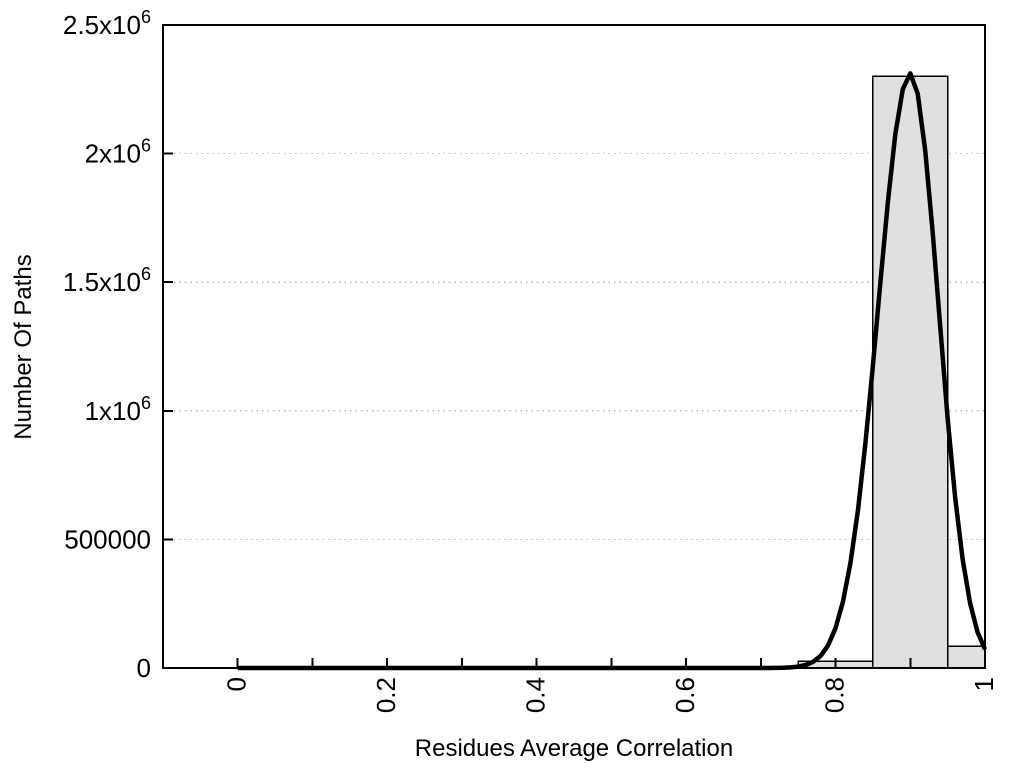  Describe the element at coordinates (574, 748) in the screenshot. I see `x-axis-title: Residues Average Correlation` at that location.